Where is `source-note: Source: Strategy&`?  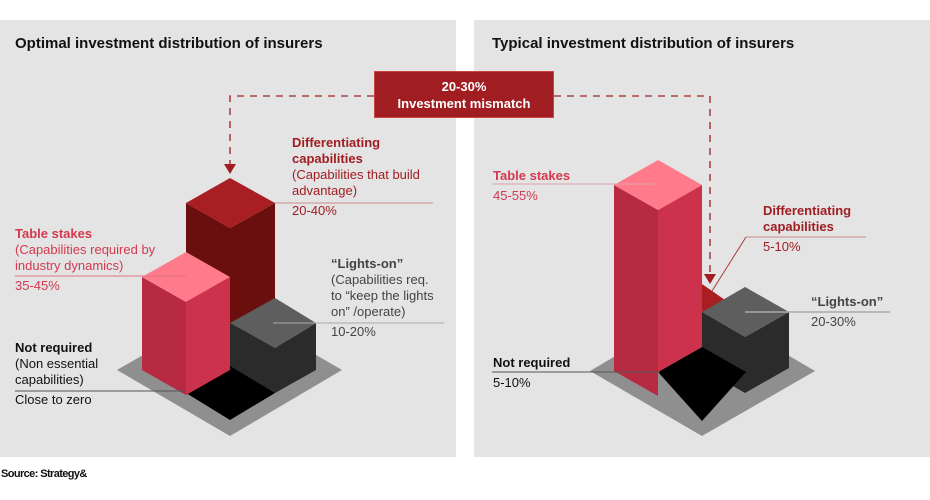 source-note: Source: Strategy& is located at coordinates (44, 474).